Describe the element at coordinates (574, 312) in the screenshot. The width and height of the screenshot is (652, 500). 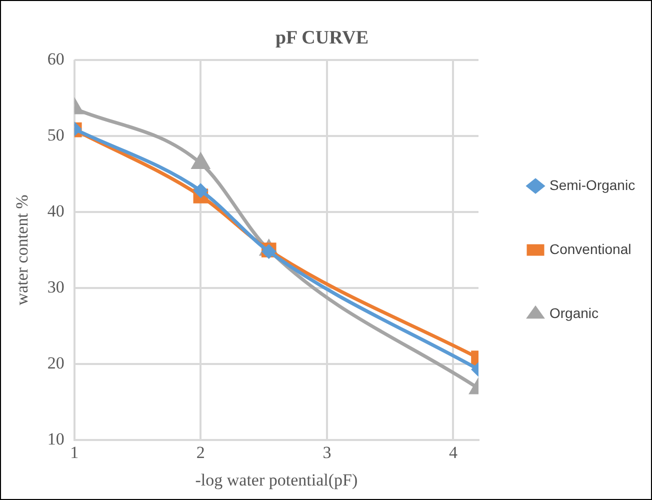
I see `legend-label: Organic` at that location.